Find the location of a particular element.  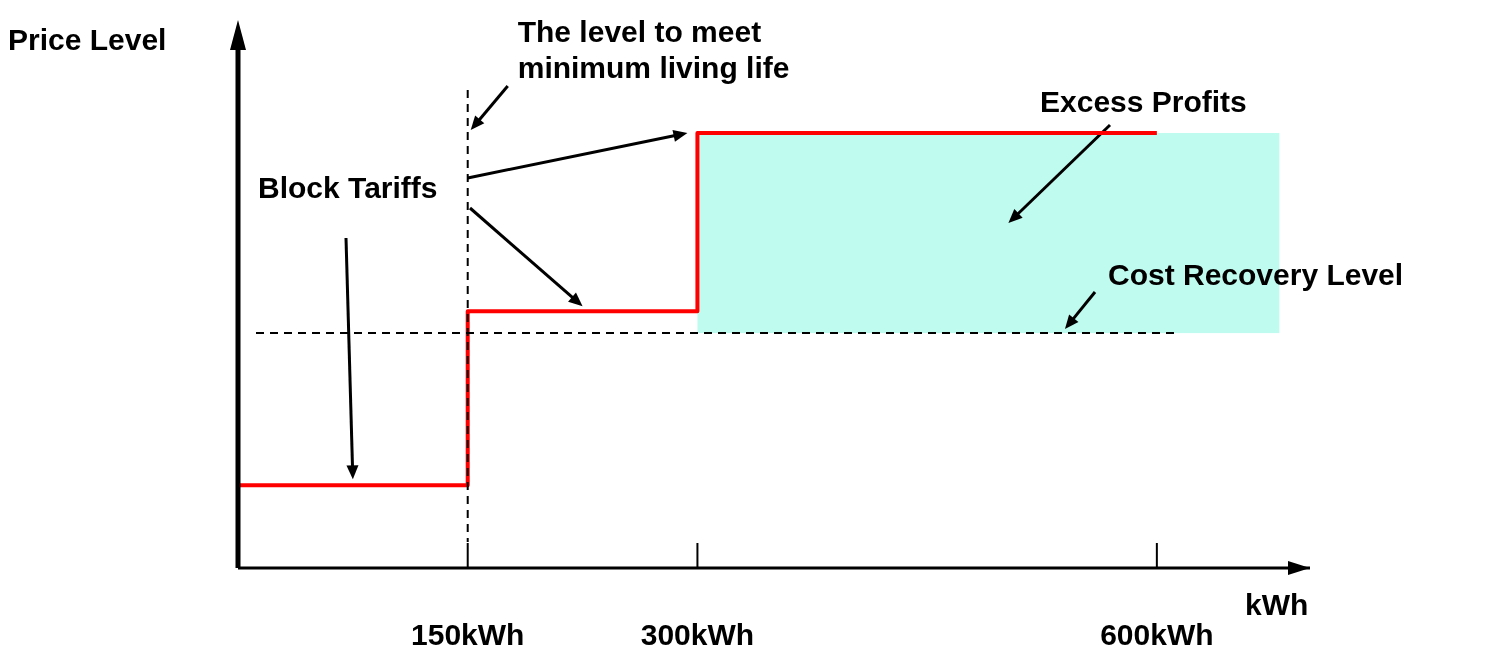

y-axis-title: Price Level is located at coordinates (87, 39).